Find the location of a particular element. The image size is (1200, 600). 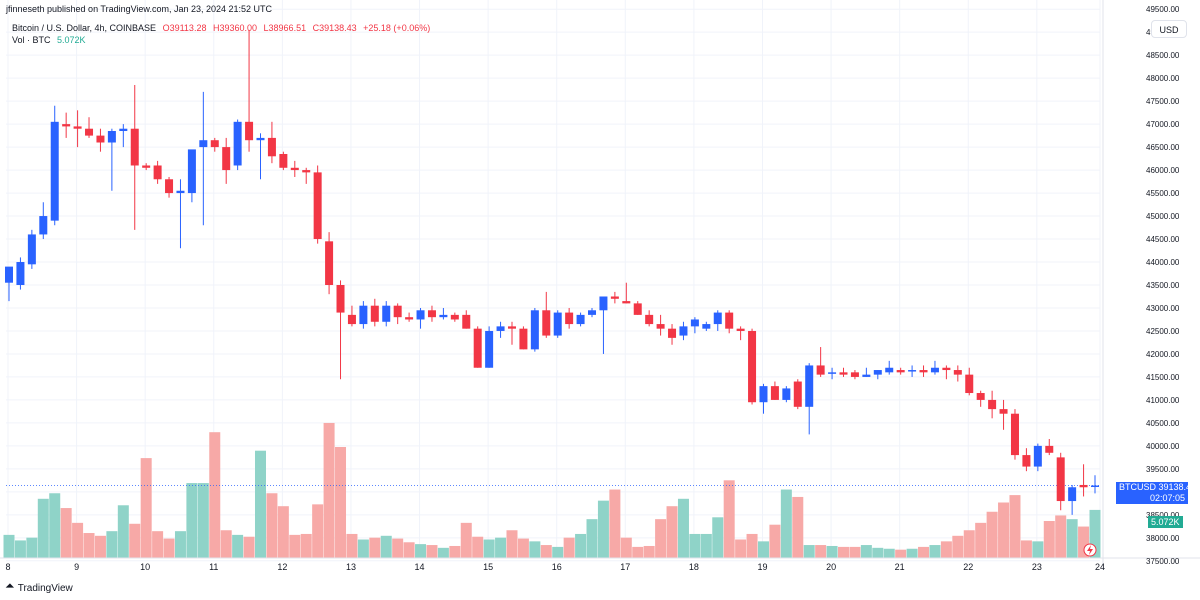

x-tick-label: 24 is located at coordinates (1100, 567).